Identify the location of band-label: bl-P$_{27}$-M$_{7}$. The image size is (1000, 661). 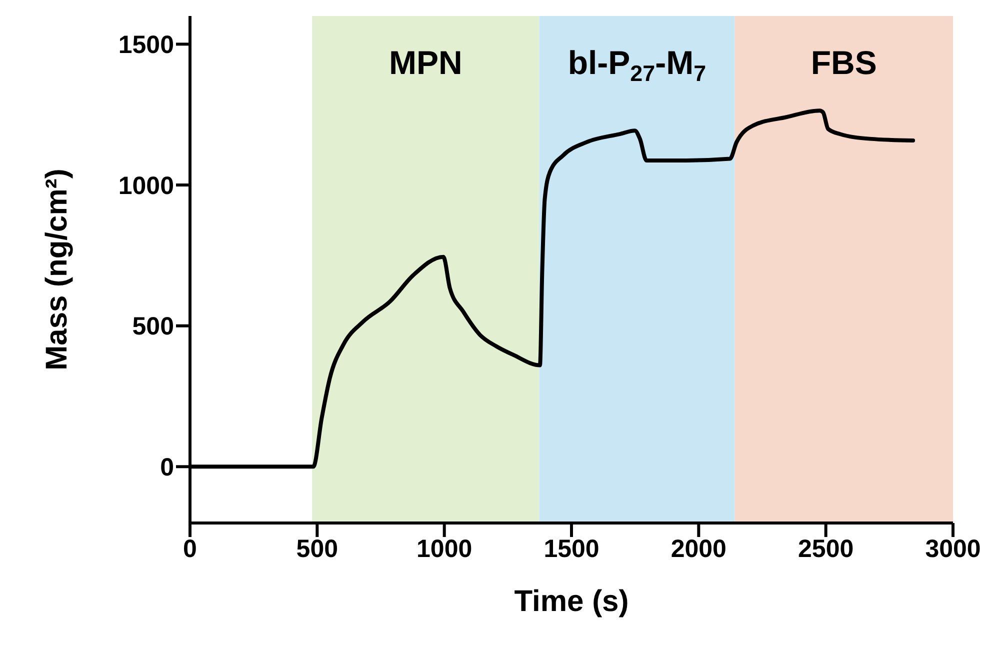
(637, 65).